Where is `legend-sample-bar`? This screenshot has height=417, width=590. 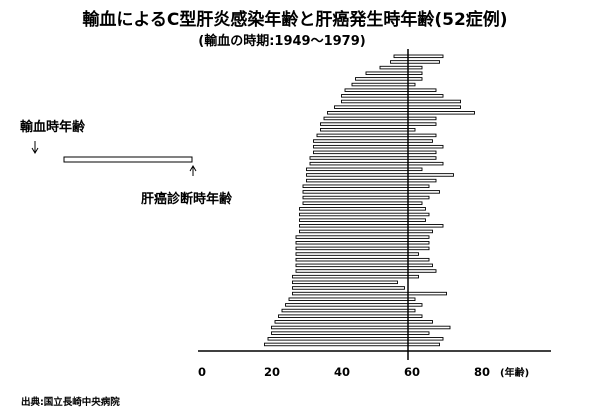
legend-sample-bar is located at coordinates (128, 159).